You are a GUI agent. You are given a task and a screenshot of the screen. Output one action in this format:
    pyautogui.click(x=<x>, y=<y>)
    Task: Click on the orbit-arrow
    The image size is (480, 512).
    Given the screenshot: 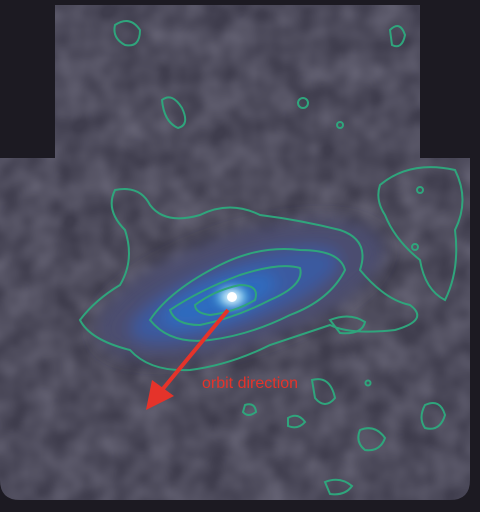 What is the action you would take?
    pyautogui.click(x=188, y=359)
    